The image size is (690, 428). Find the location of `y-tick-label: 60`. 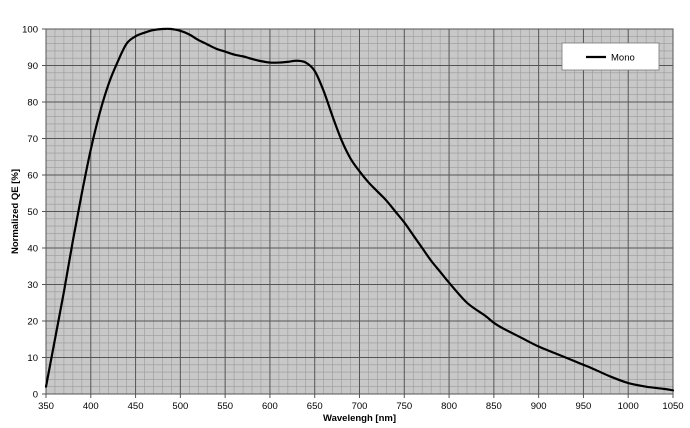

y-tick-label: 60 is located at coordinates (32, 176).